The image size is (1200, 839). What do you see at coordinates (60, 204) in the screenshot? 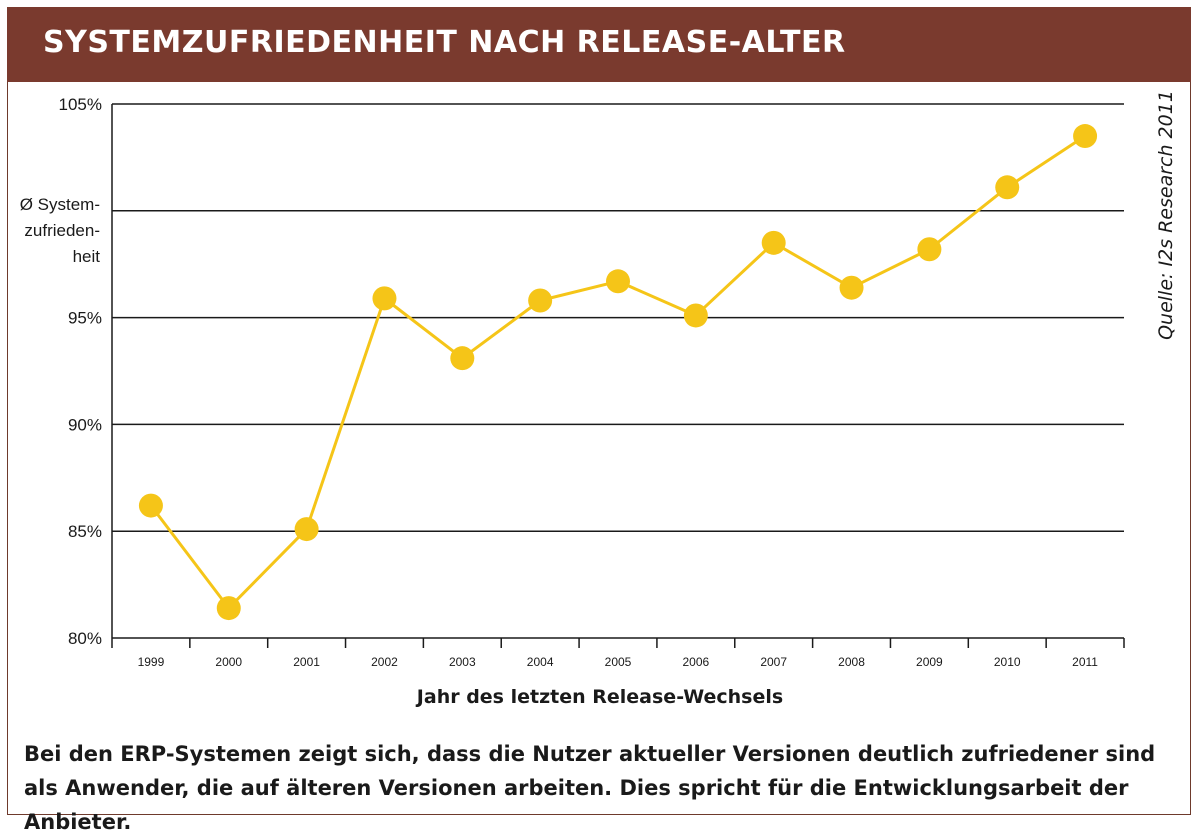
I see `y-axis-label-line: Ø System-` at bounding box center [60, 204].